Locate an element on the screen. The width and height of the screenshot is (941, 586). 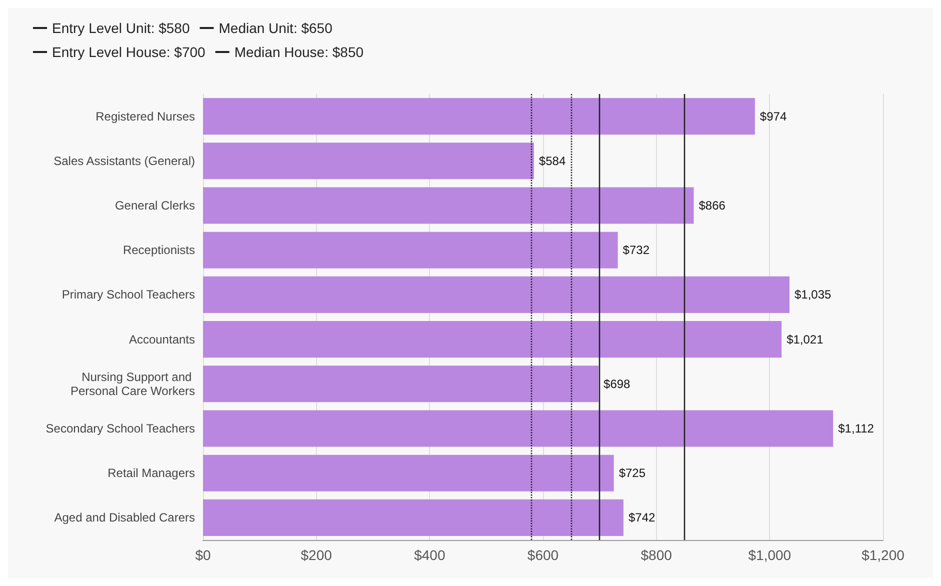
data-label: $1,021 is located at coordinates (805, 339).